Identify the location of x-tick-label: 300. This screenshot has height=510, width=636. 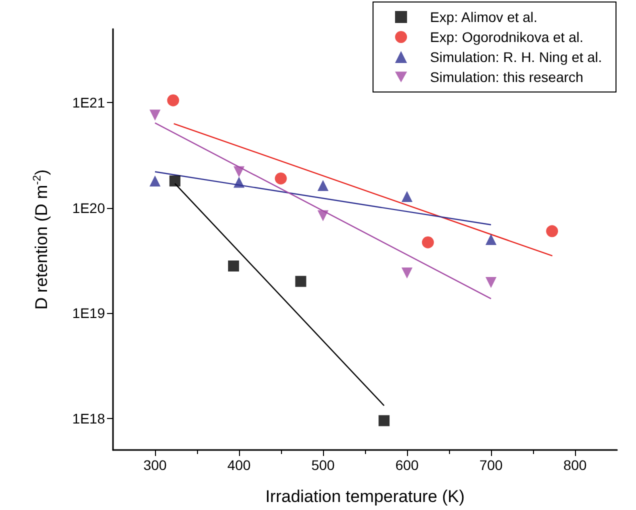
(155, 465).